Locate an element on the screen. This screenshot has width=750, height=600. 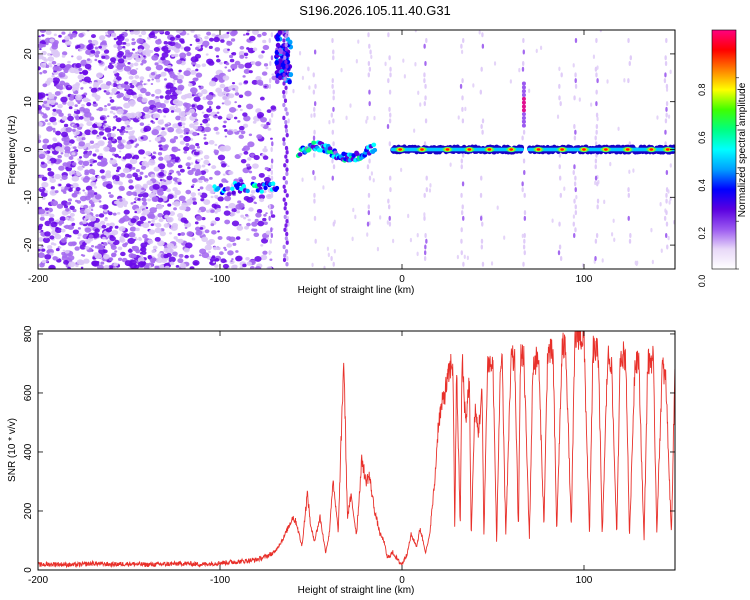
spectrogram-burst-column is located at coordinates (286, 49).